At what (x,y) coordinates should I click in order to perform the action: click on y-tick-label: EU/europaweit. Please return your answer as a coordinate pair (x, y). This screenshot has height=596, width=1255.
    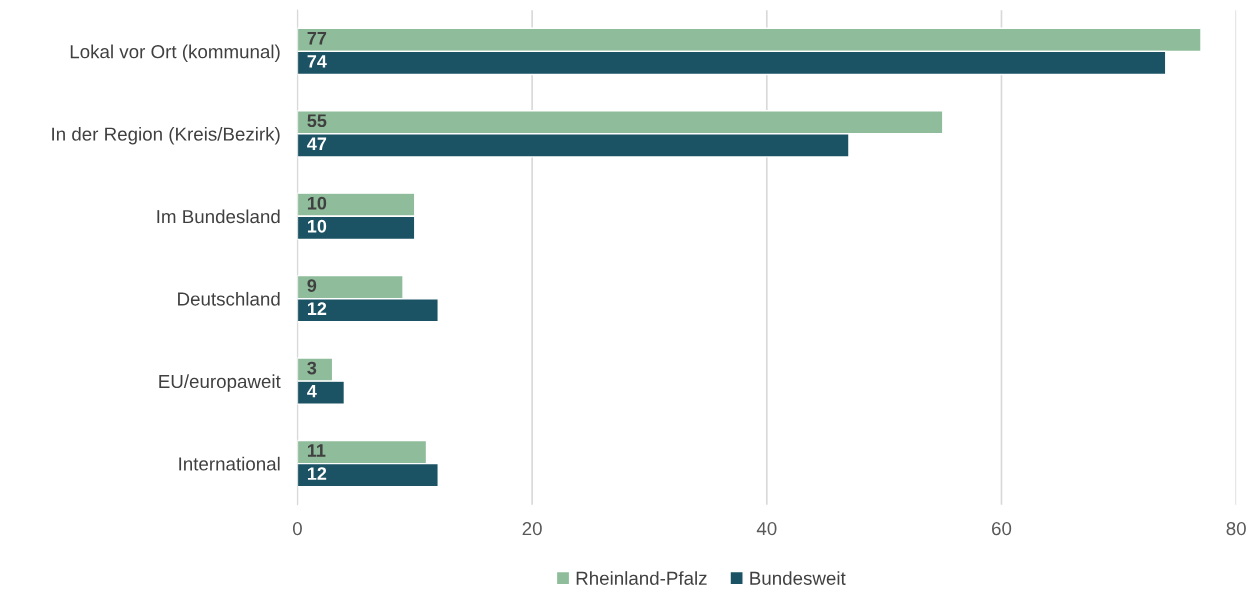
    Looking at the image, I should click on (220, 383).